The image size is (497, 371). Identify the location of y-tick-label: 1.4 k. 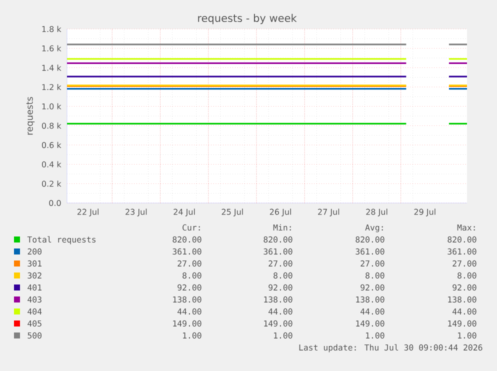
(52, 67).